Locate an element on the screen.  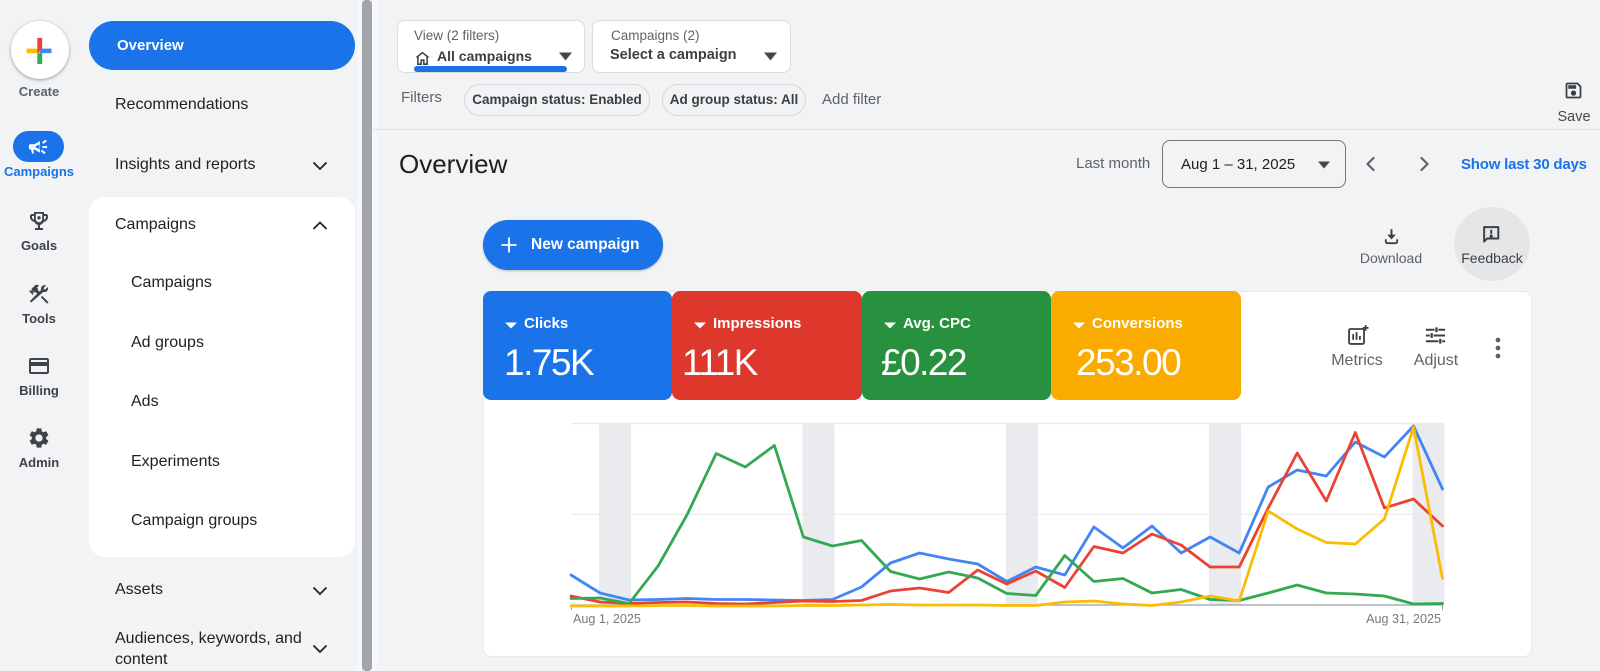
svg-text: Aug 31, 2025 is located at coordinates (1403, 619).